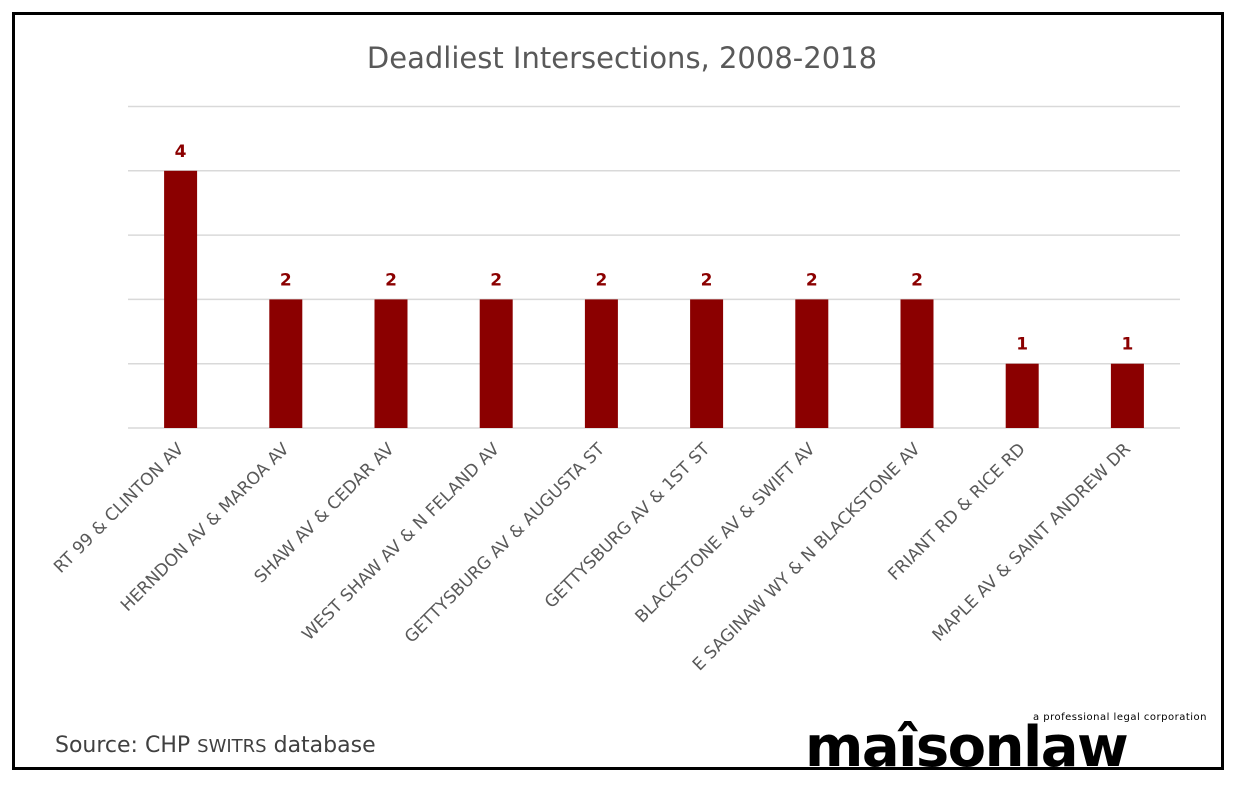  Describe the element at coordinates (181, 152) in the screenshot. I see `data-label: 4` at that location.